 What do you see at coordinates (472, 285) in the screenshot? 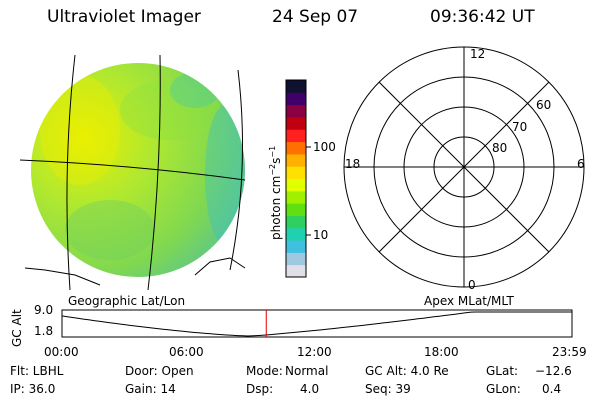
I see `mlt-label-0: 0` at bounding box center [472, 285].